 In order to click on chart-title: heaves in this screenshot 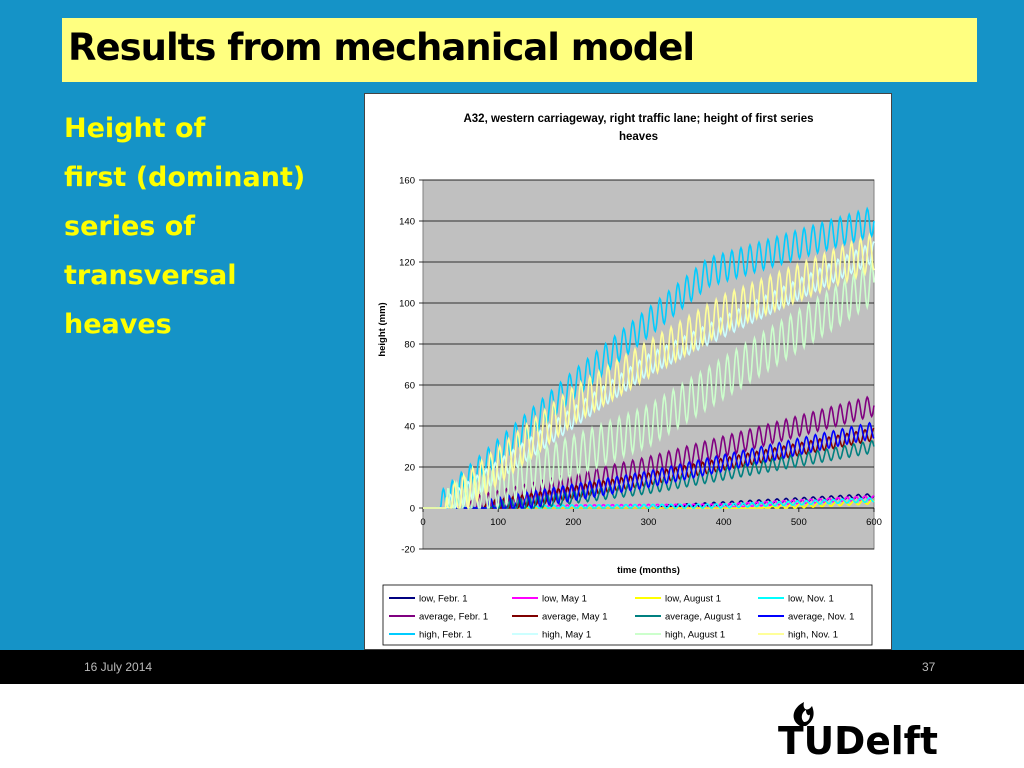, I will do `click(638, 137)`.